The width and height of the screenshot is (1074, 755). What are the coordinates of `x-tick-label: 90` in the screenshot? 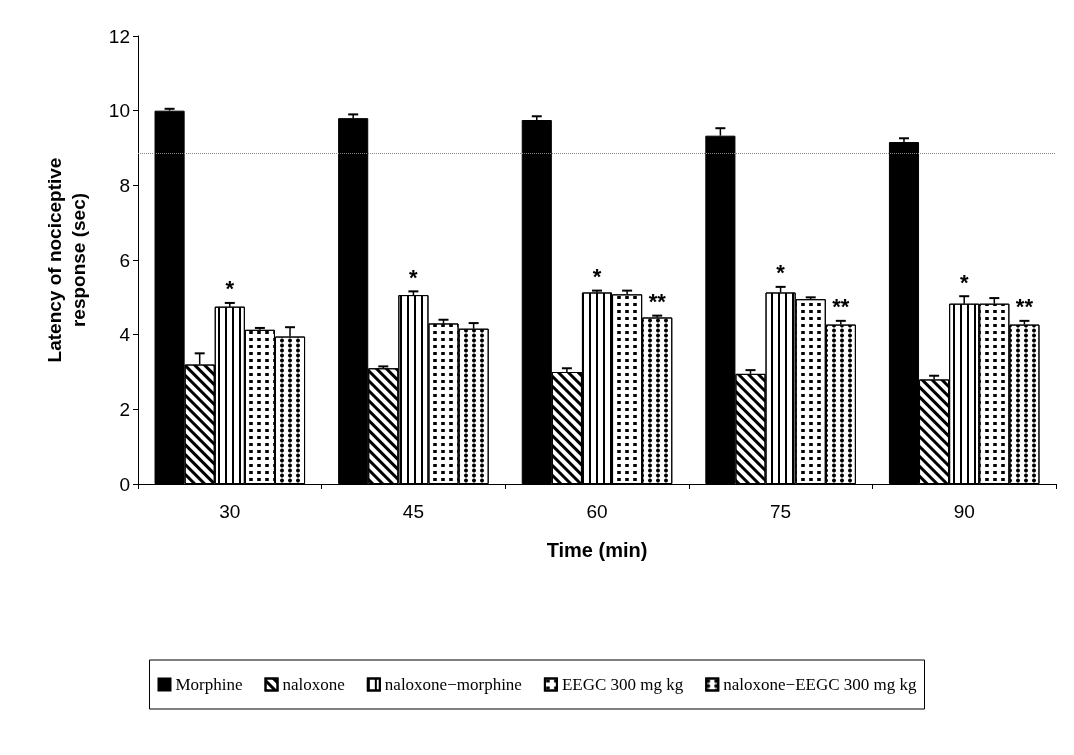 It's located at (964, 511).